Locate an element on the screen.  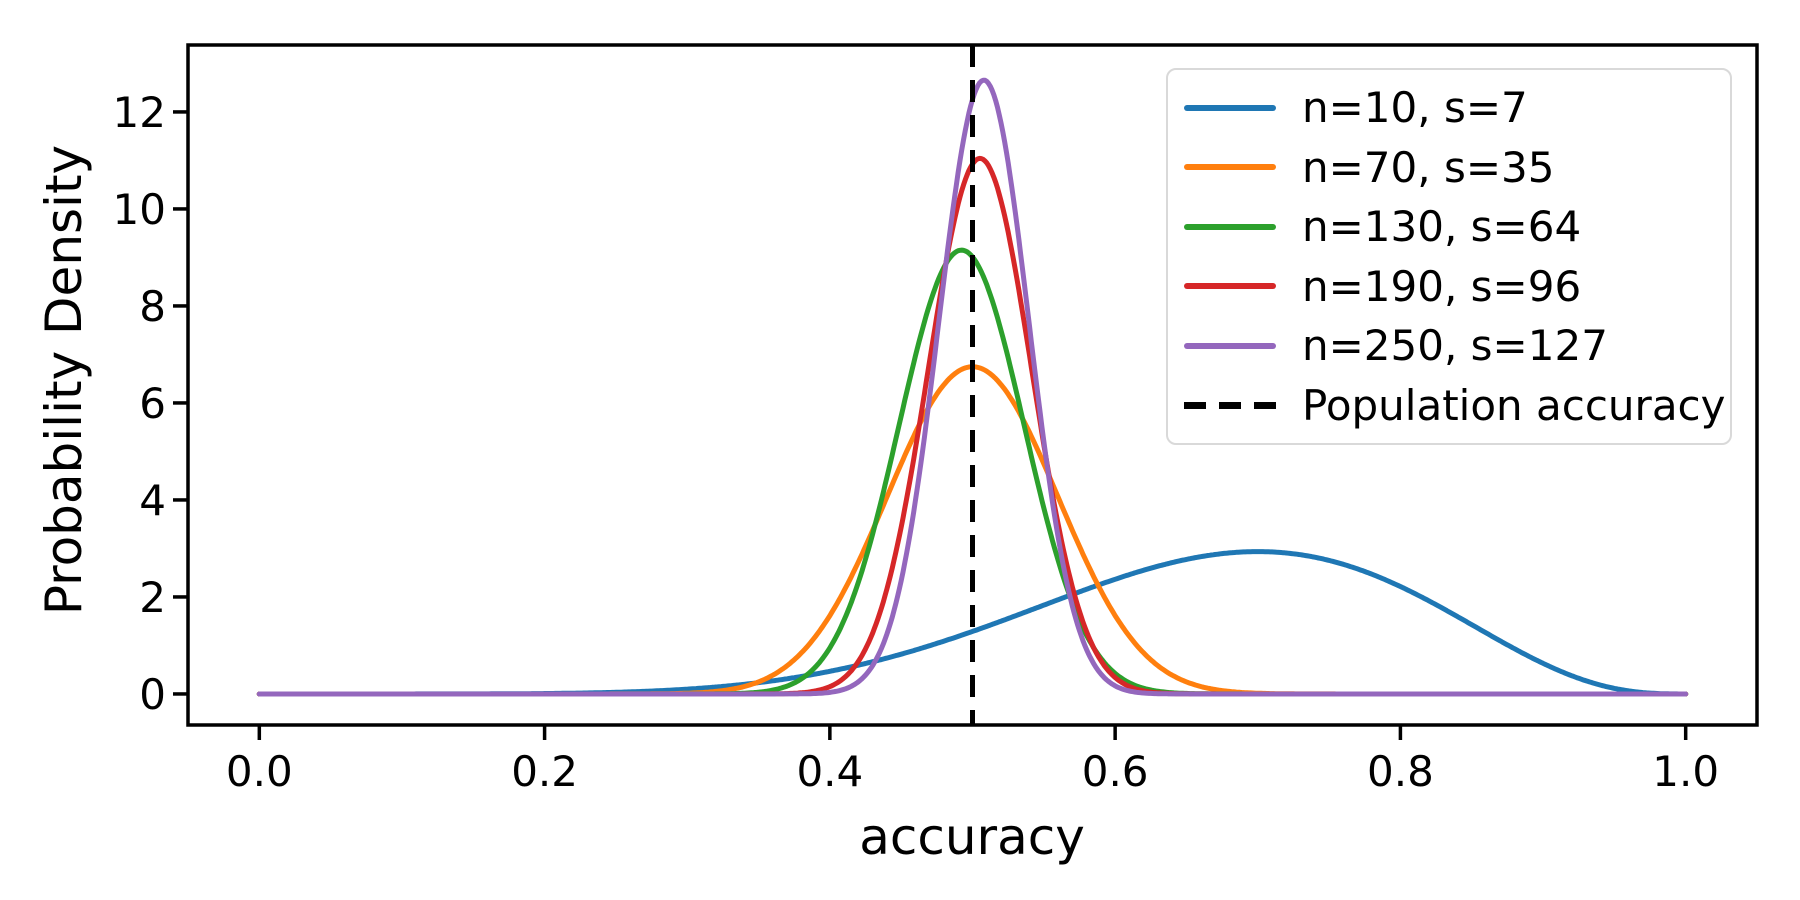
legend-item-label: Population accuracy is located at coordinates (1514, 405).